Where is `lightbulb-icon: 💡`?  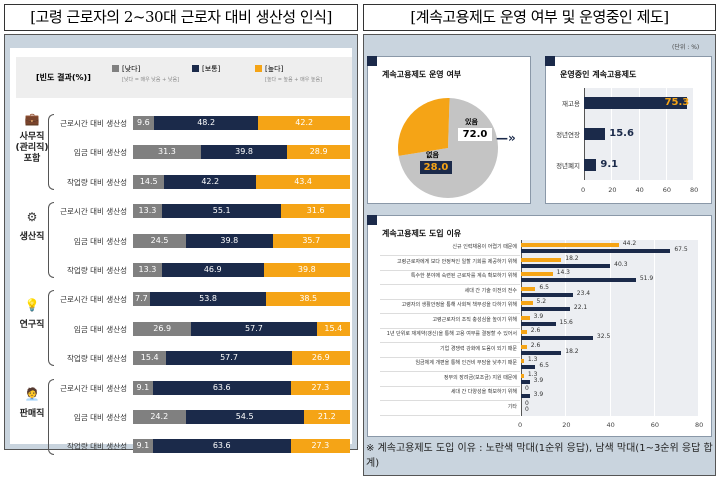
lightbulb-icon: 💡 is located at coordinates (32, 305).